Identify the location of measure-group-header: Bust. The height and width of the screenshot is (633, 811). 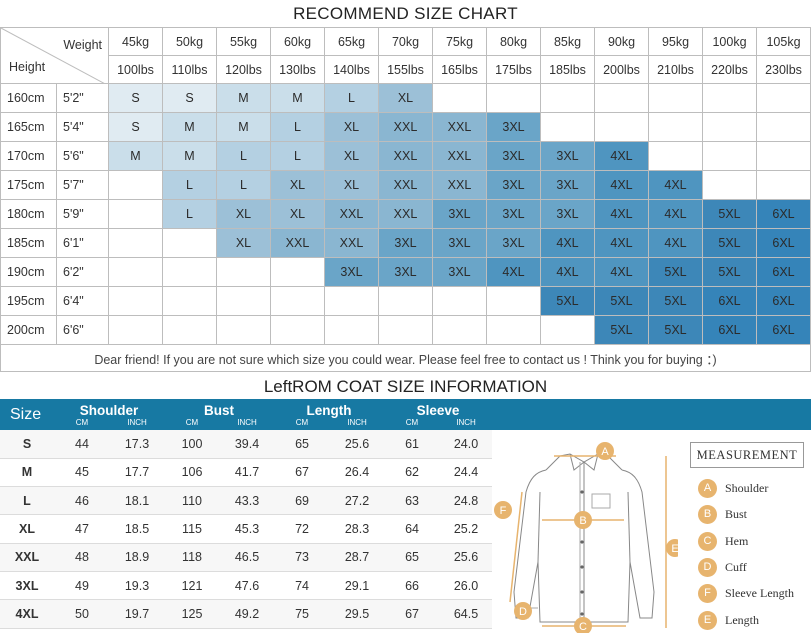
(219, 410).